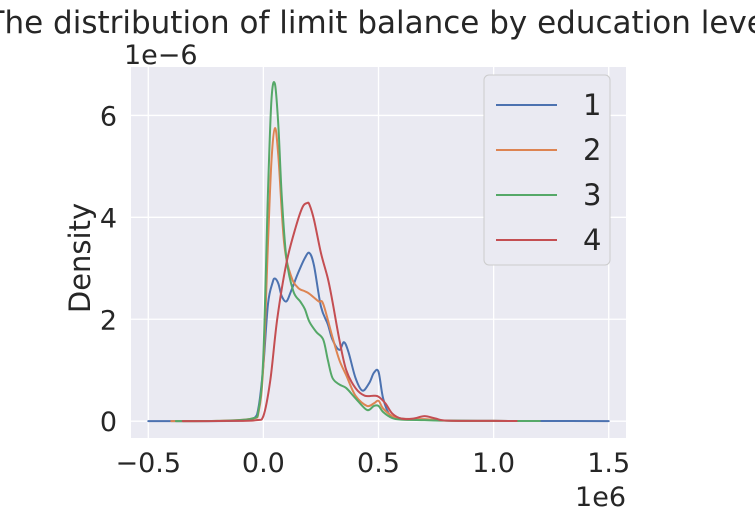 This screenshot has height=521, width=755. Describe the element at coordinates (108, 218) in the screenshot. I see `y-tick-label: 4` at that location.